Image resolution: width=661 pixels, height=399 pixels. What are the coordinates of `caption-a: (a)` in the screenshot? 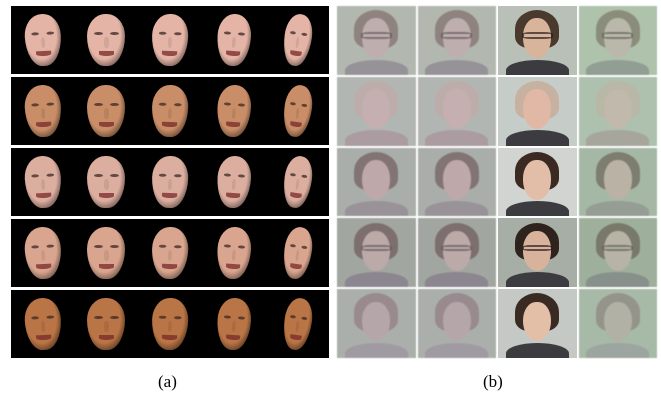 It's located at (167, 381).